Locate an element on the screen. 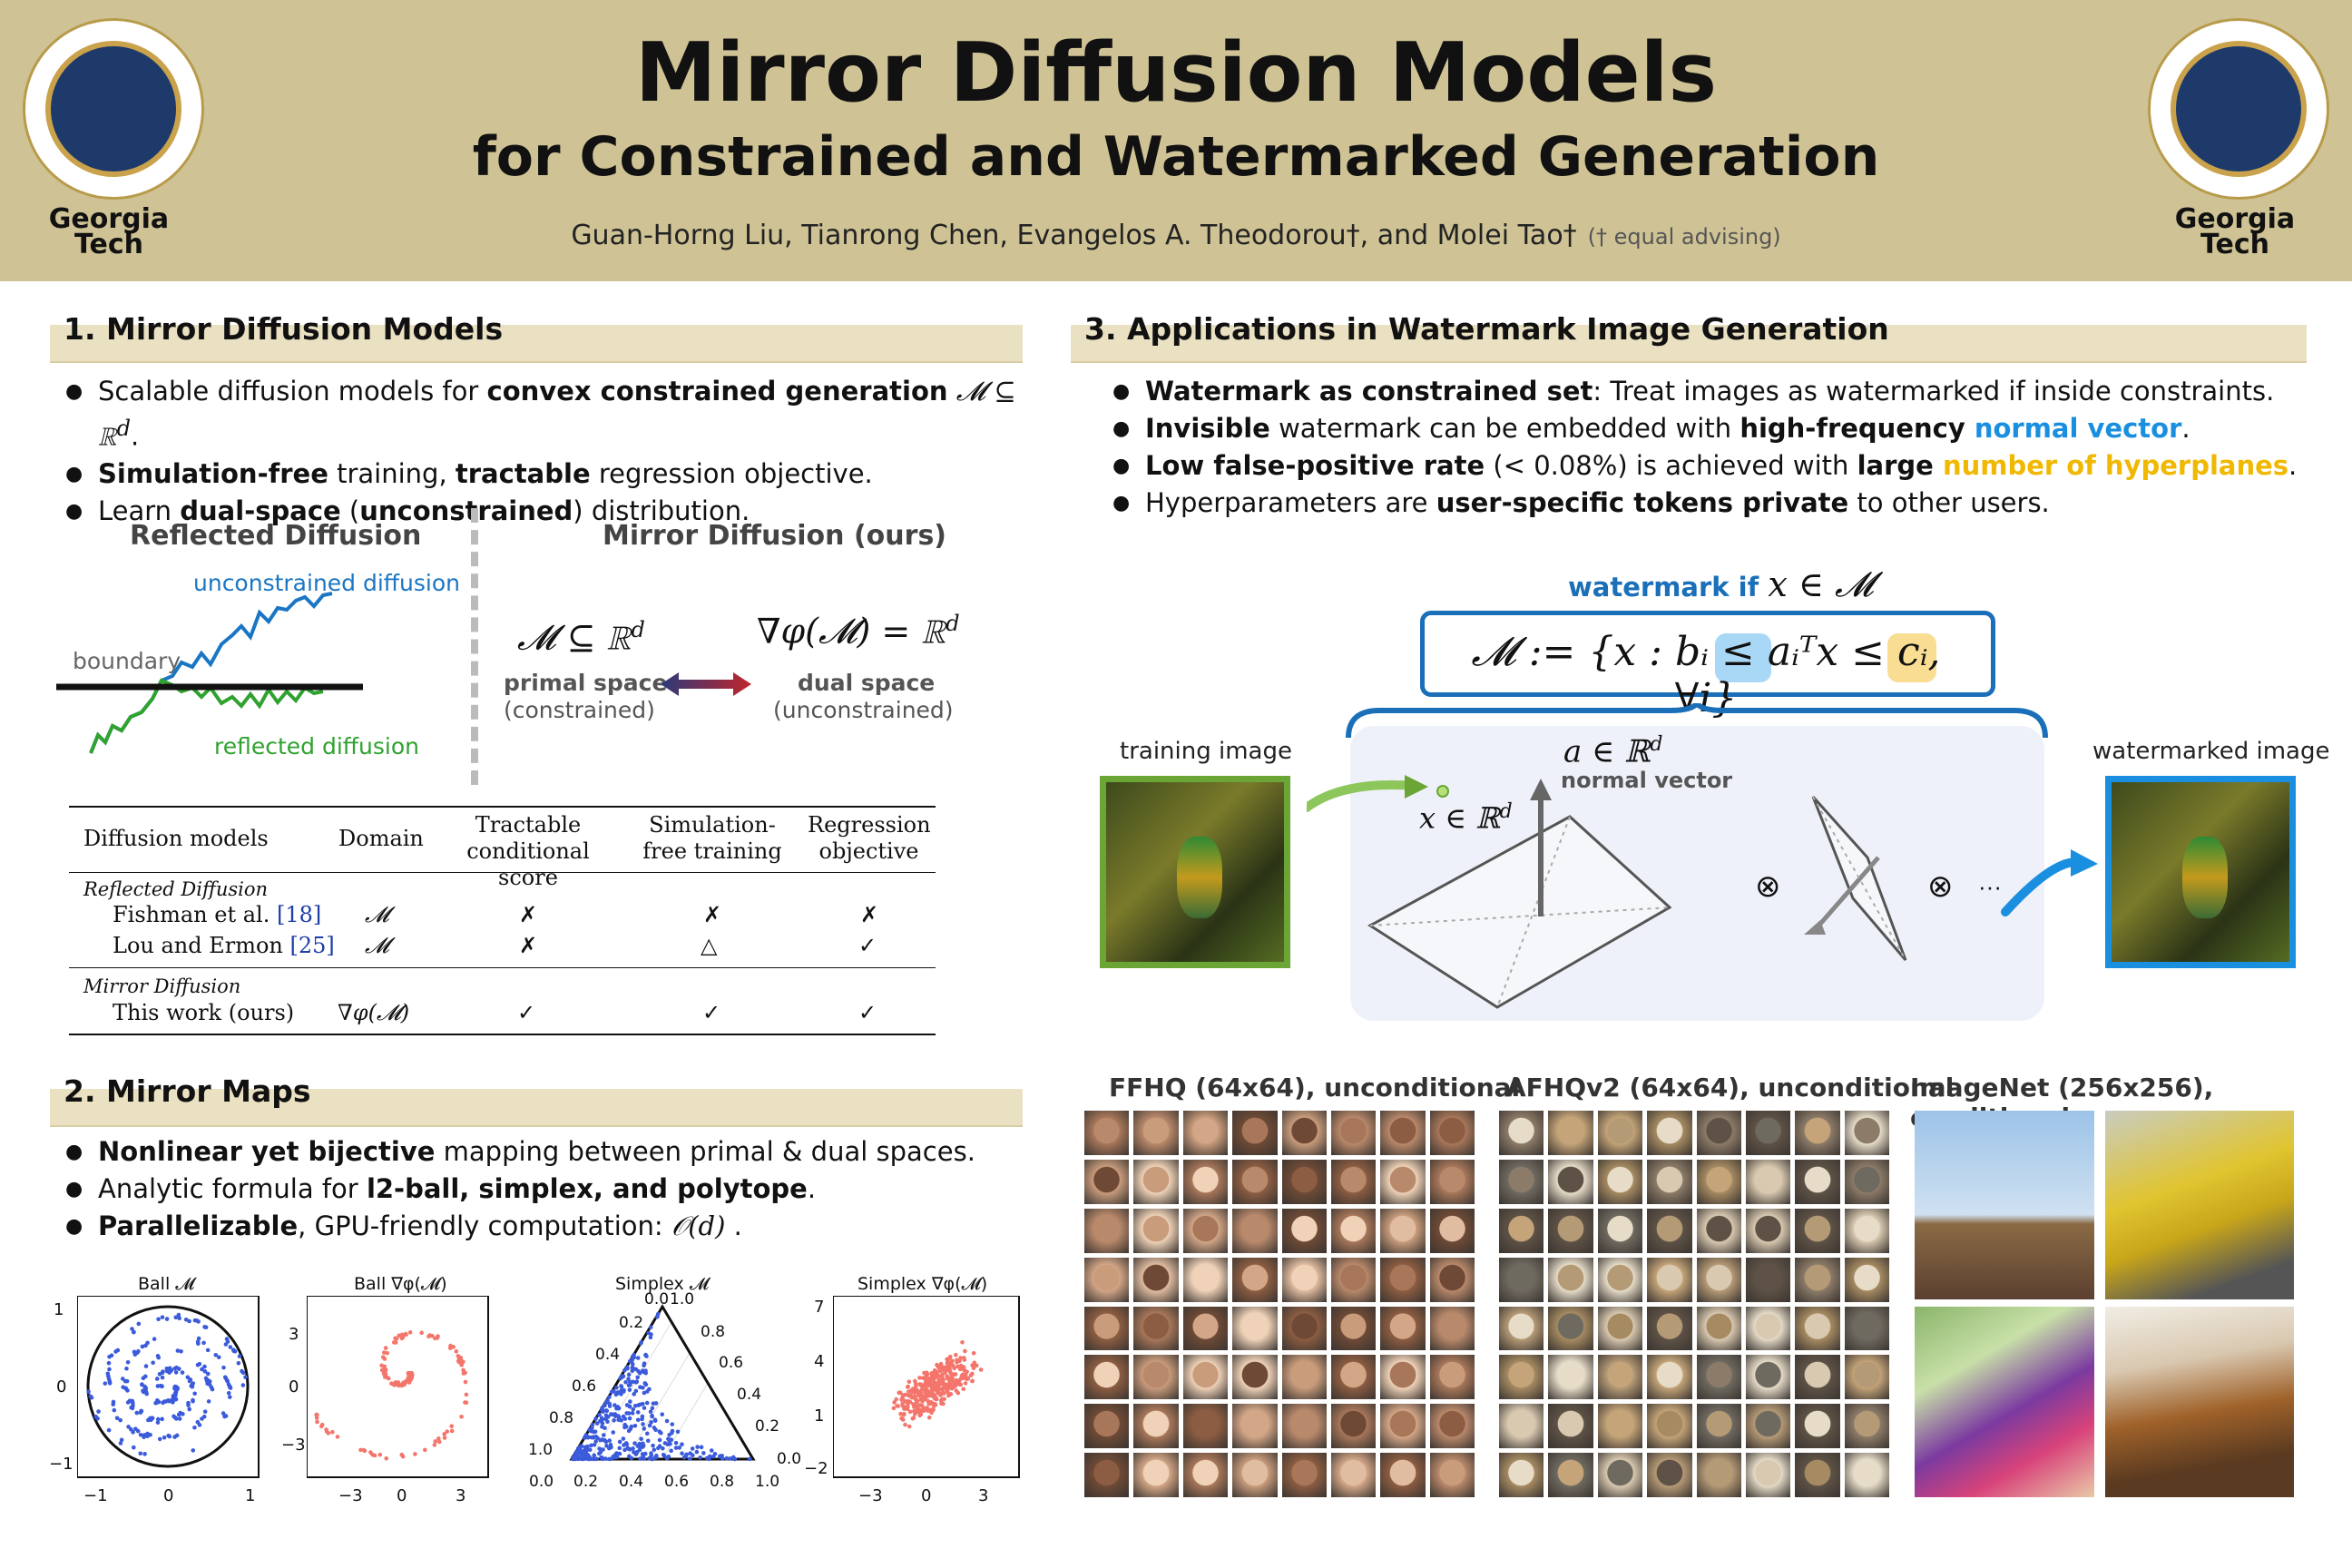 The image size is (2352, 1568). imagenet-dog is located at coordinates (2199, 1402).